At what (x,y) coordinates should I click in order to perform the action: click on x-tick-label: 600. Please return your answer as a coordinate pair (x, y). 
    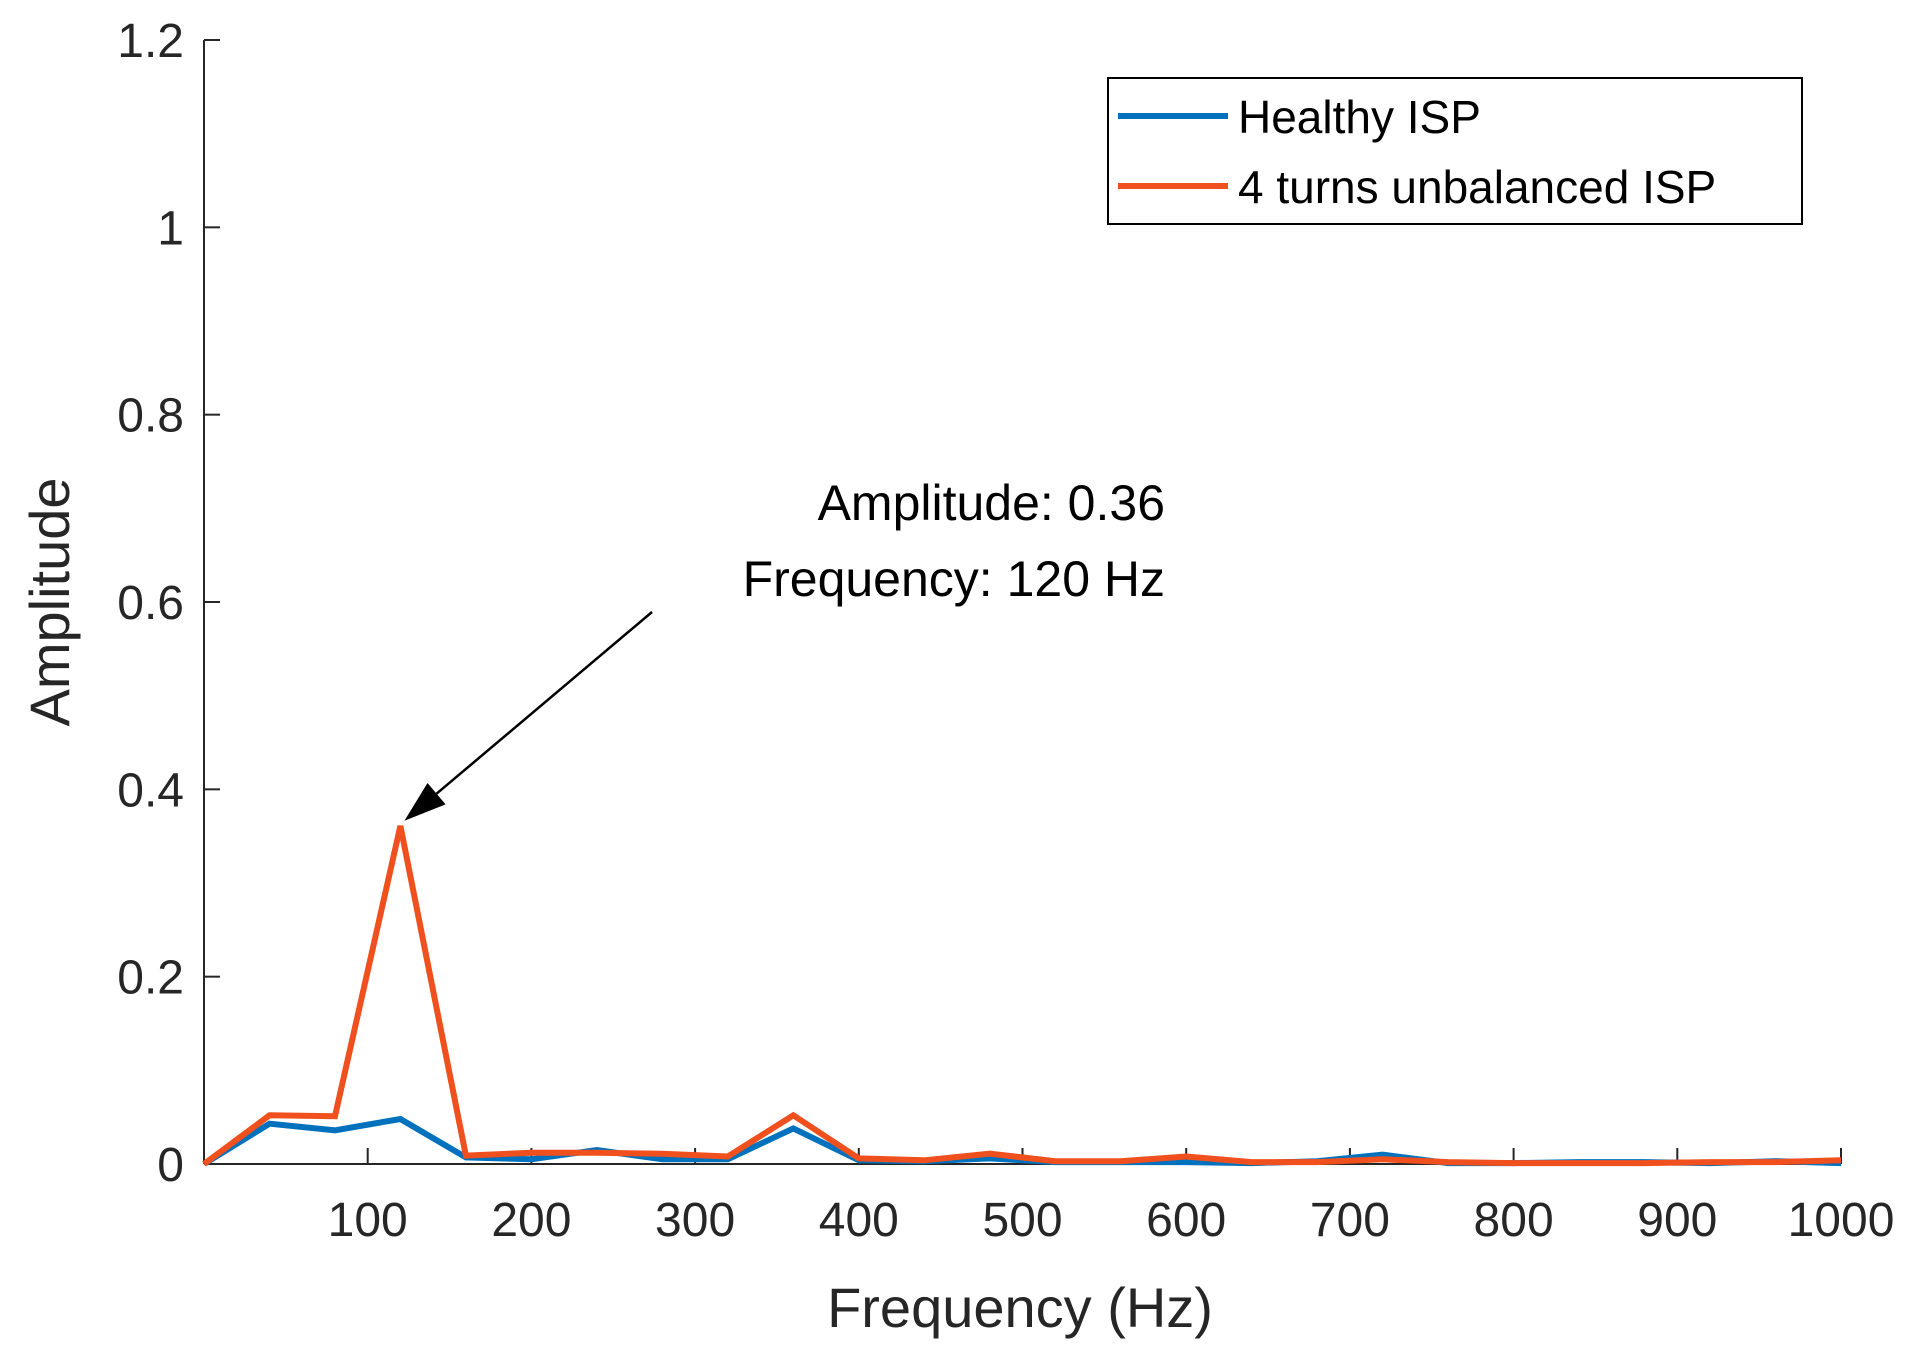
    Looking at the image, I should click on (1186, 1220).